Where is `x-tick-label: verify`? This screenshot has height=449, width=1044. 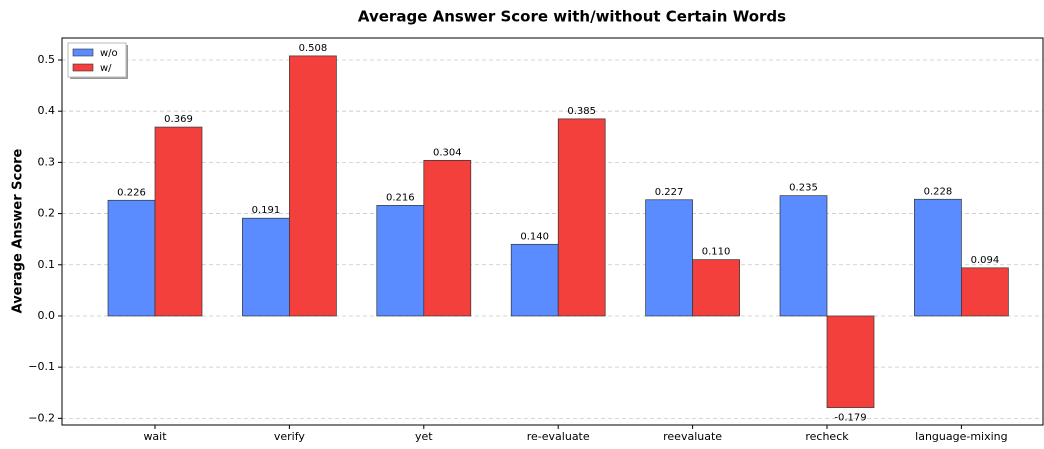 x-tick-label: verify is located at coordinates (290, 436).